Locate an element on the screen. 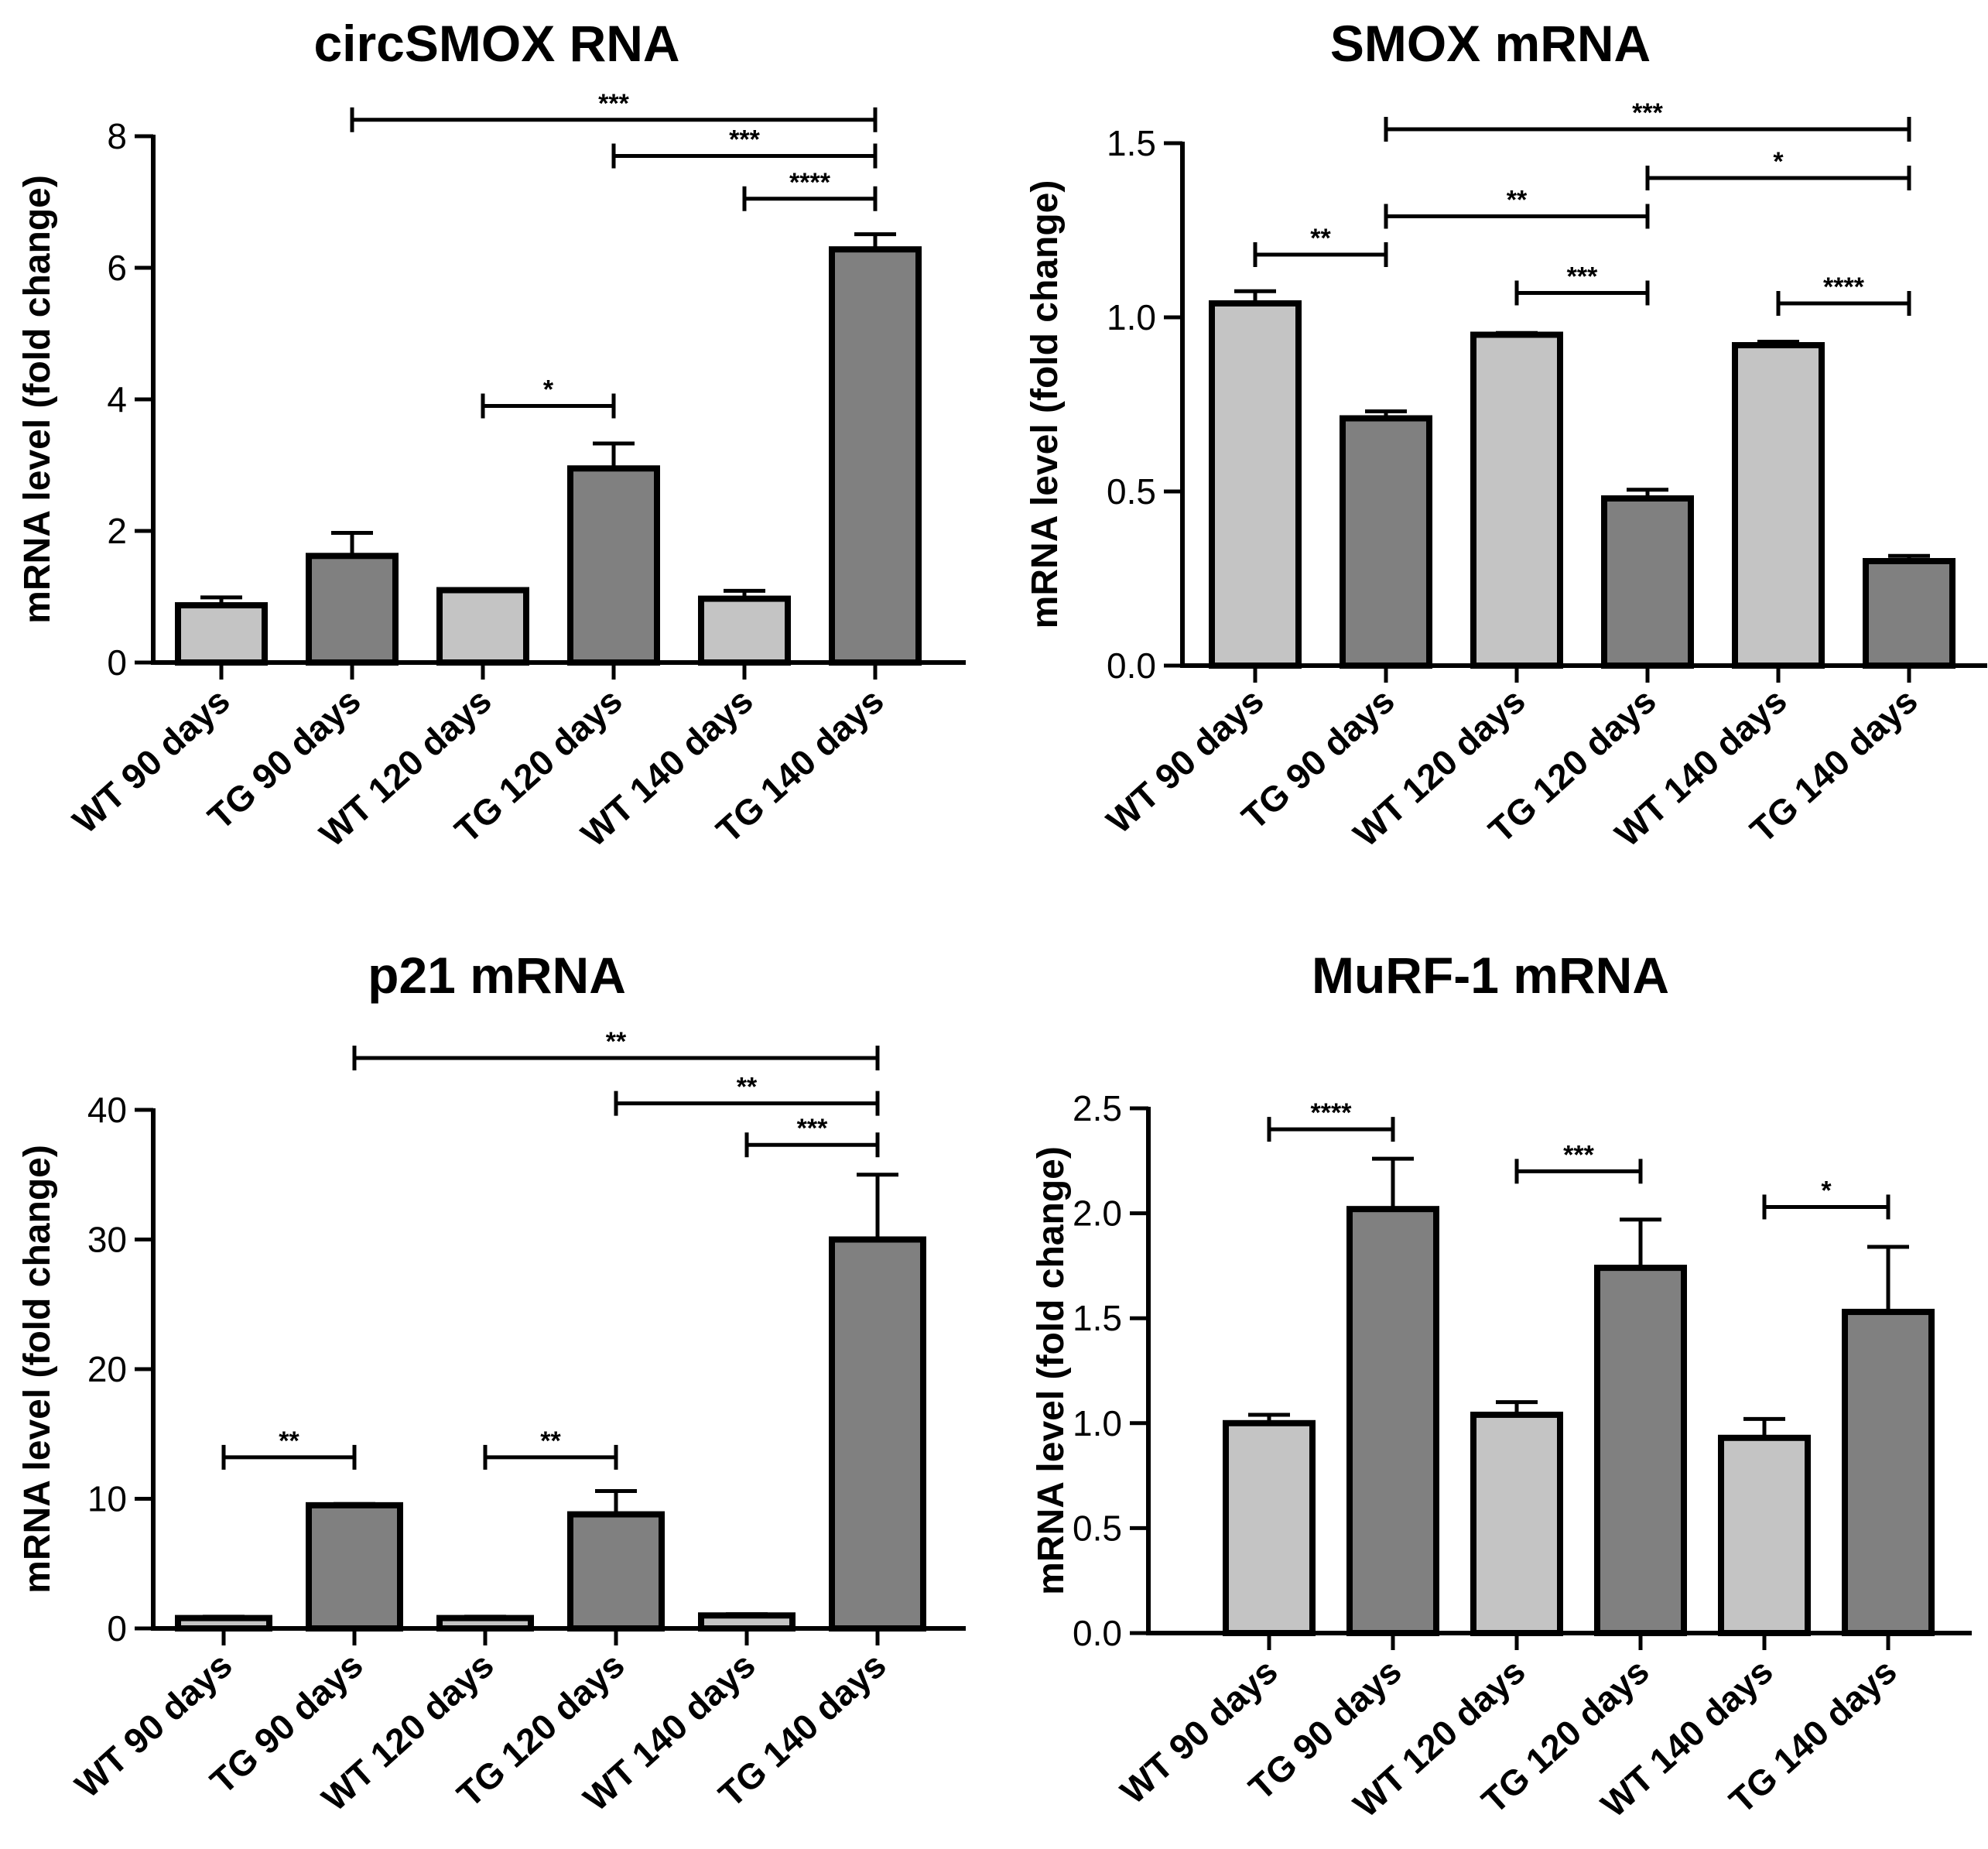  y-tick-label: 2 is located at coordinates (117, 531).